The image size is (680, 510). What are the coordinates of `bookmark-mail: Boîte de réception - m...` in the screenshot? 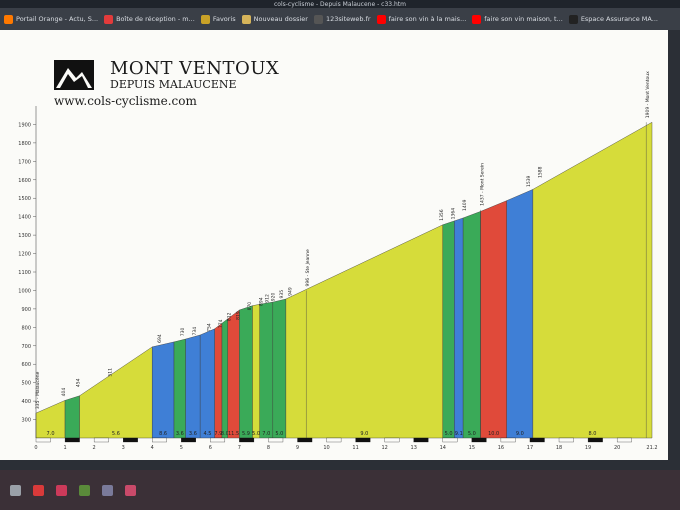 It's located at (149, 19).